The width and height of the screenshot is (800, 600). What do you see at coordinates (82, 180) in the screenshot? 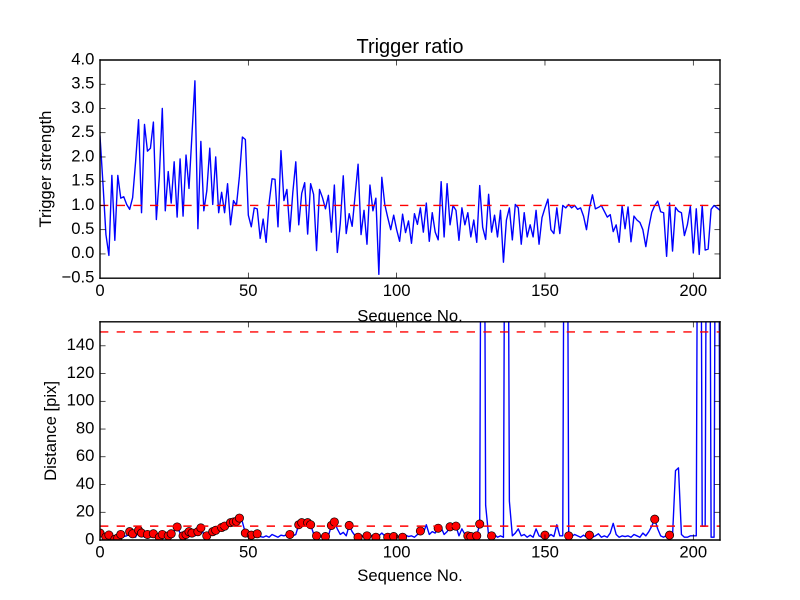
I see `svg-text: 1.5` at bounding box center [82, 180].